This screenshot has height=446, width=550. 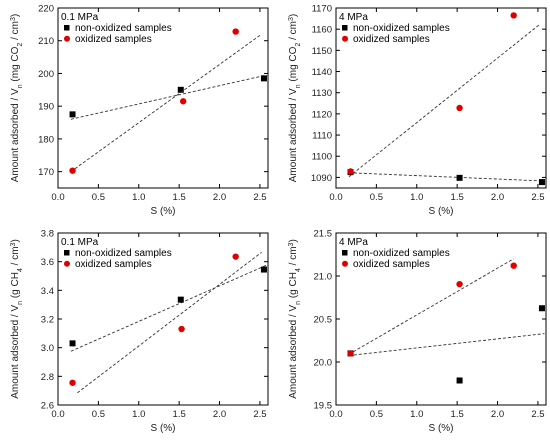 I want to click on y-tick-label: 21.5, so click(x=323, y=234).